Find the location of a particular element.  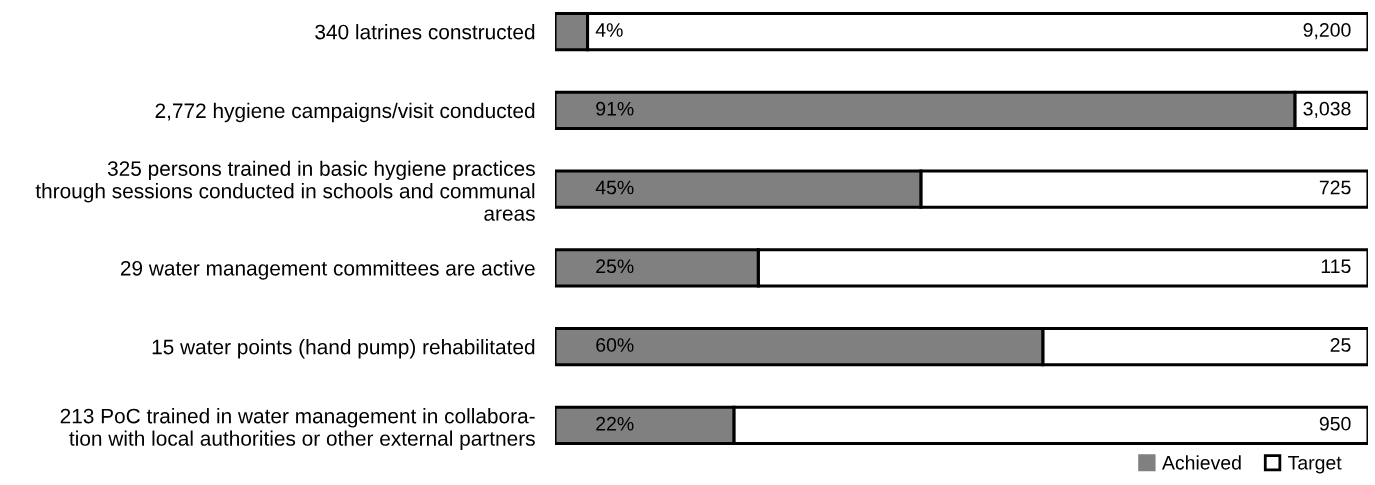

annotation: 950 is located at coordinates (1335, 423).